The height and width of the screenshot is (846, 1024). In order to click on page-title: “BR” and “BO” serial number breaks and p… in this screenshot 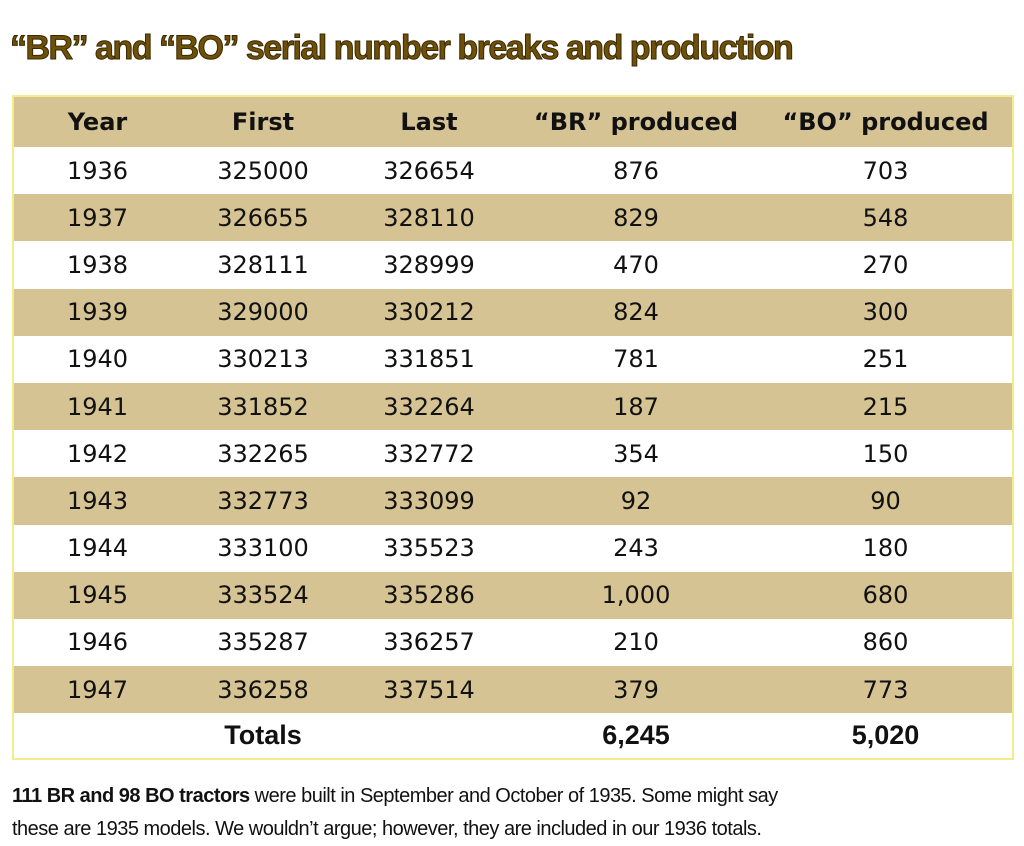, I will do `click(511, 53)`.